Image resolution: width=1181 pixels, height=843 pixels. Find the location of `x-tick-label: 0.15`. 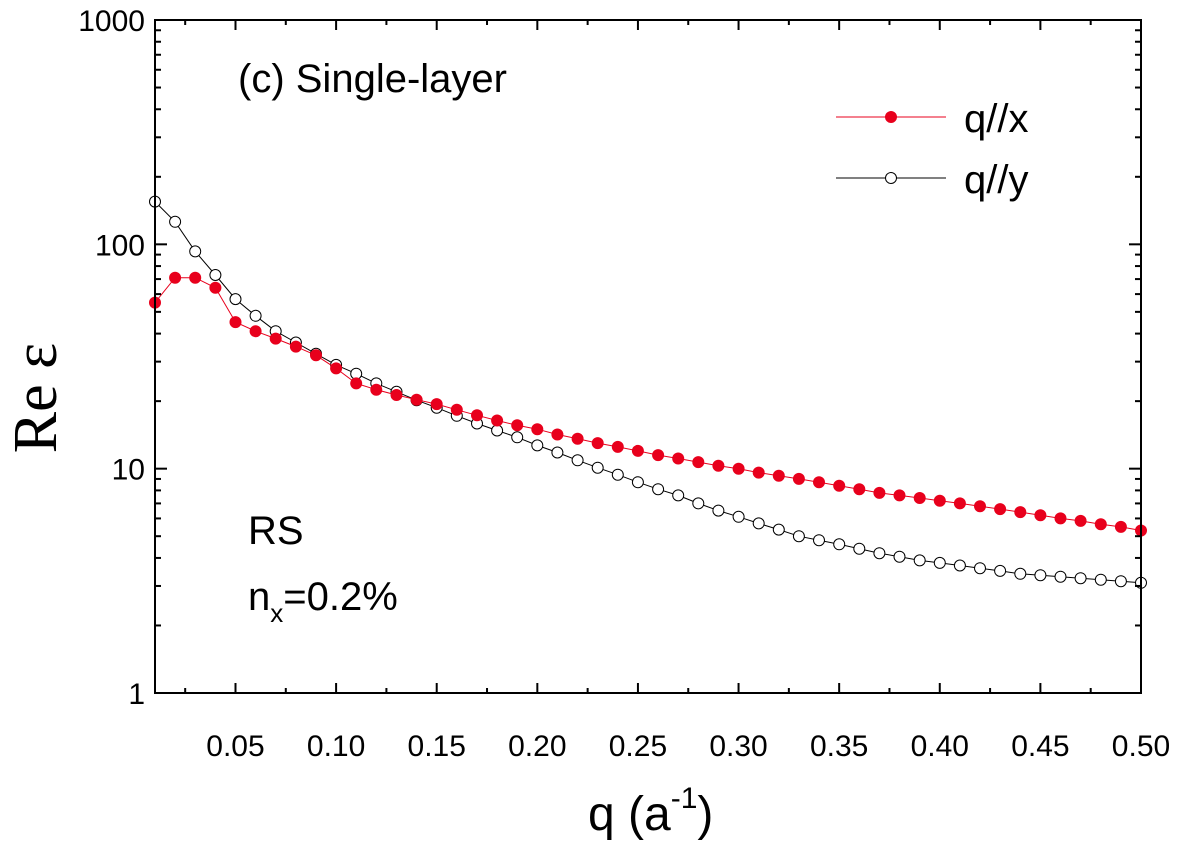

x-tick-label: 0.15 is located at coordinates (437, 746).